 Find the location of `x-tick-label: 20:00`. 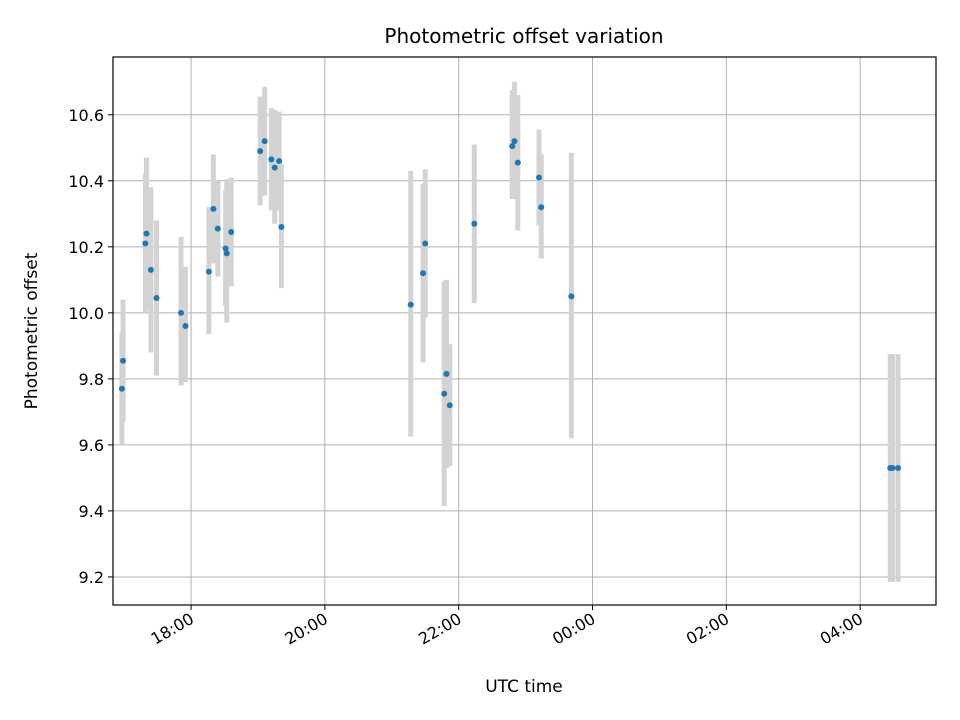

x-tick-label: 20:00 is located at coordinates (305, 629).